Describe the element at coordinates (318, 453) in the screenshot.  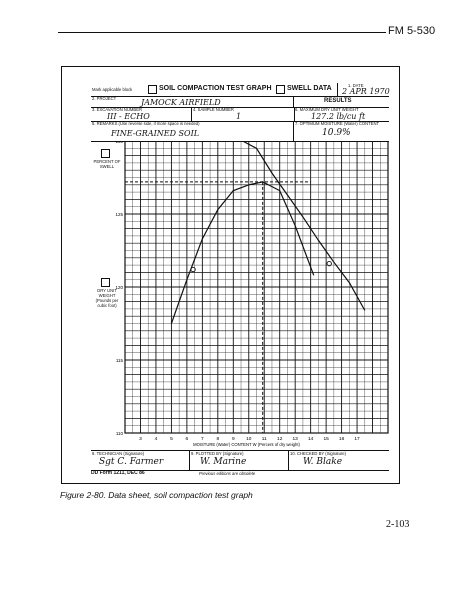
I see `checked-label: 10. CHECKED BY (Signature)` at that location.